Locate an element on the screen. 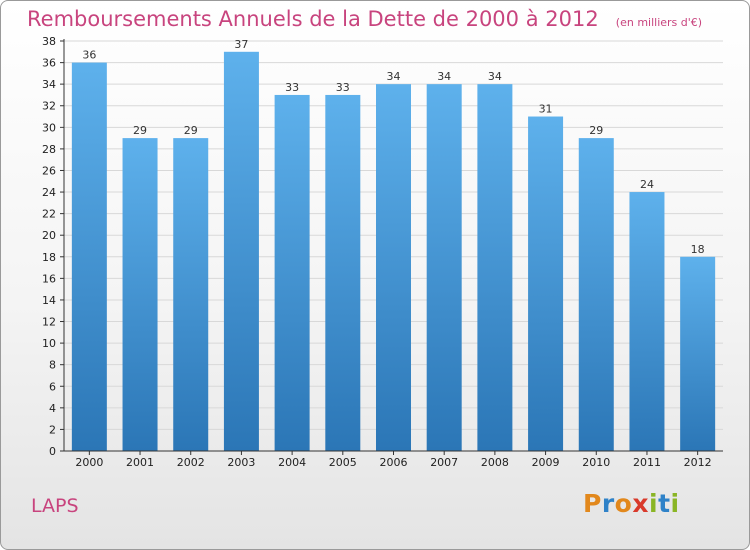  y-tick-label: 14 is located at coordinates (49, 300).